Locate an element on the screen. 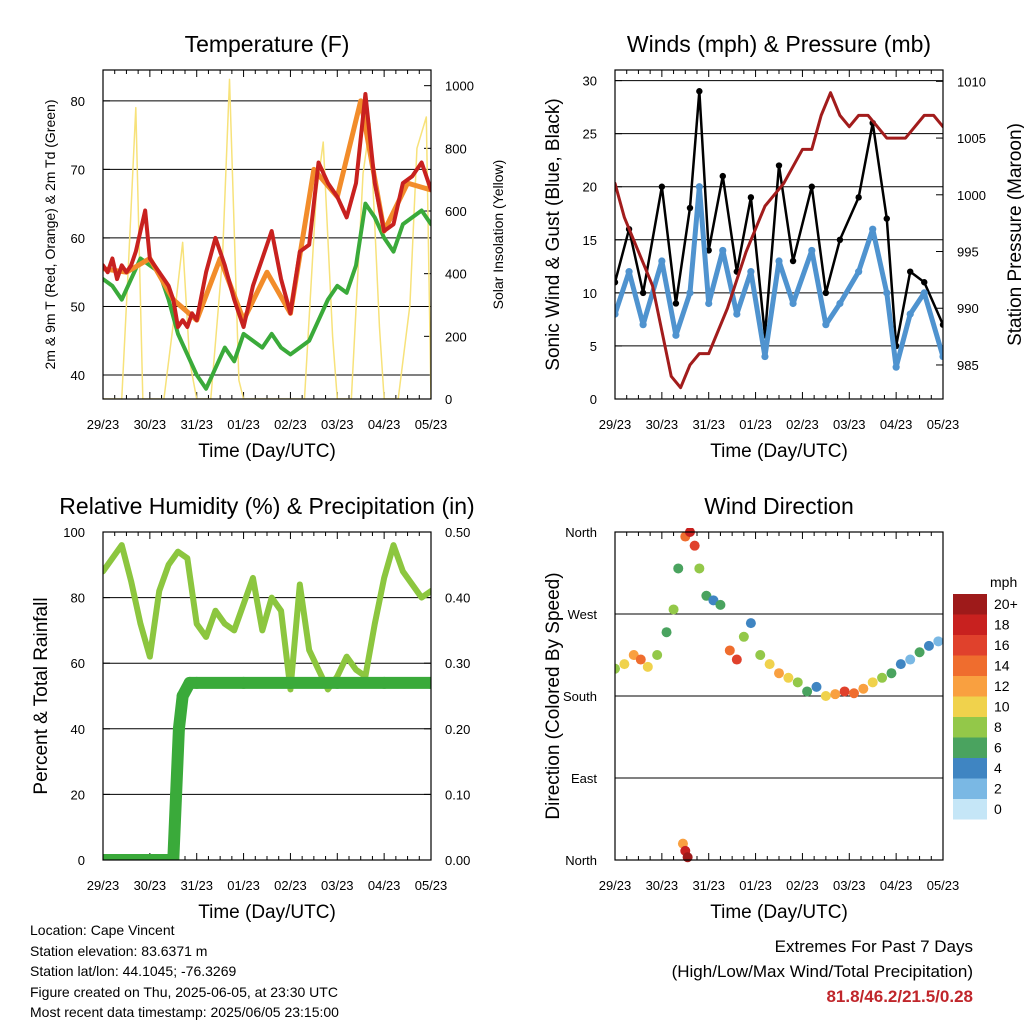 This screenshot has width=1024, height=1024. y-tick-label: 15 is located at coordinates (590, 240).